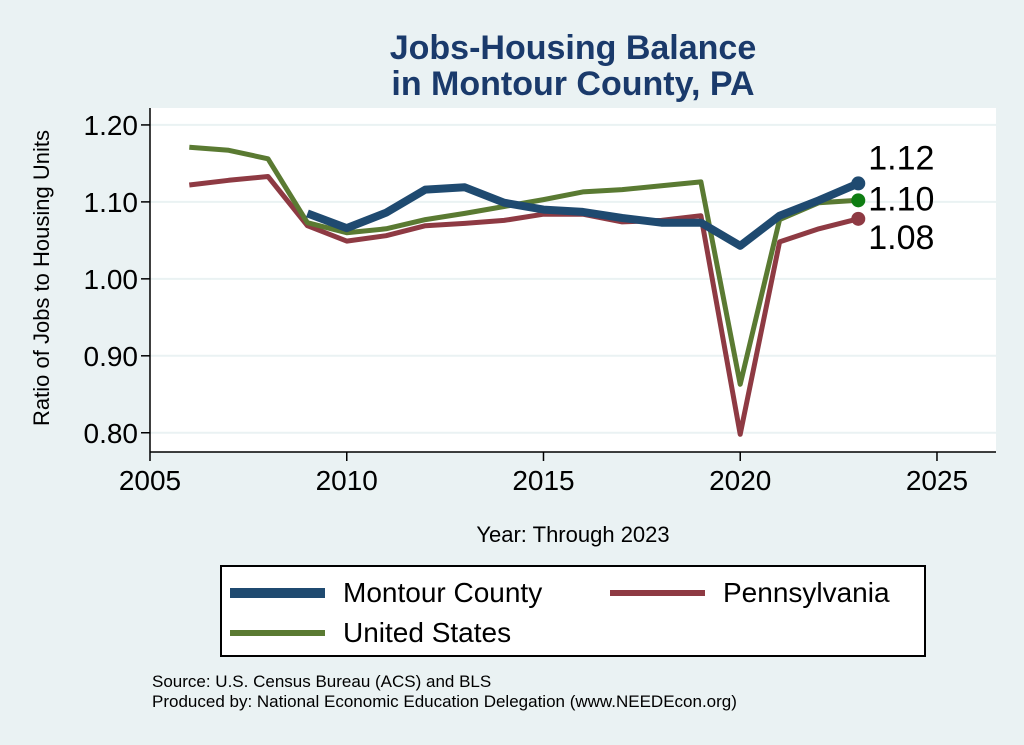  What do you see at coordinates (150, 480) in the screenshot?
I see `x-tick-label: 2005` at bounding box center [150, 480].